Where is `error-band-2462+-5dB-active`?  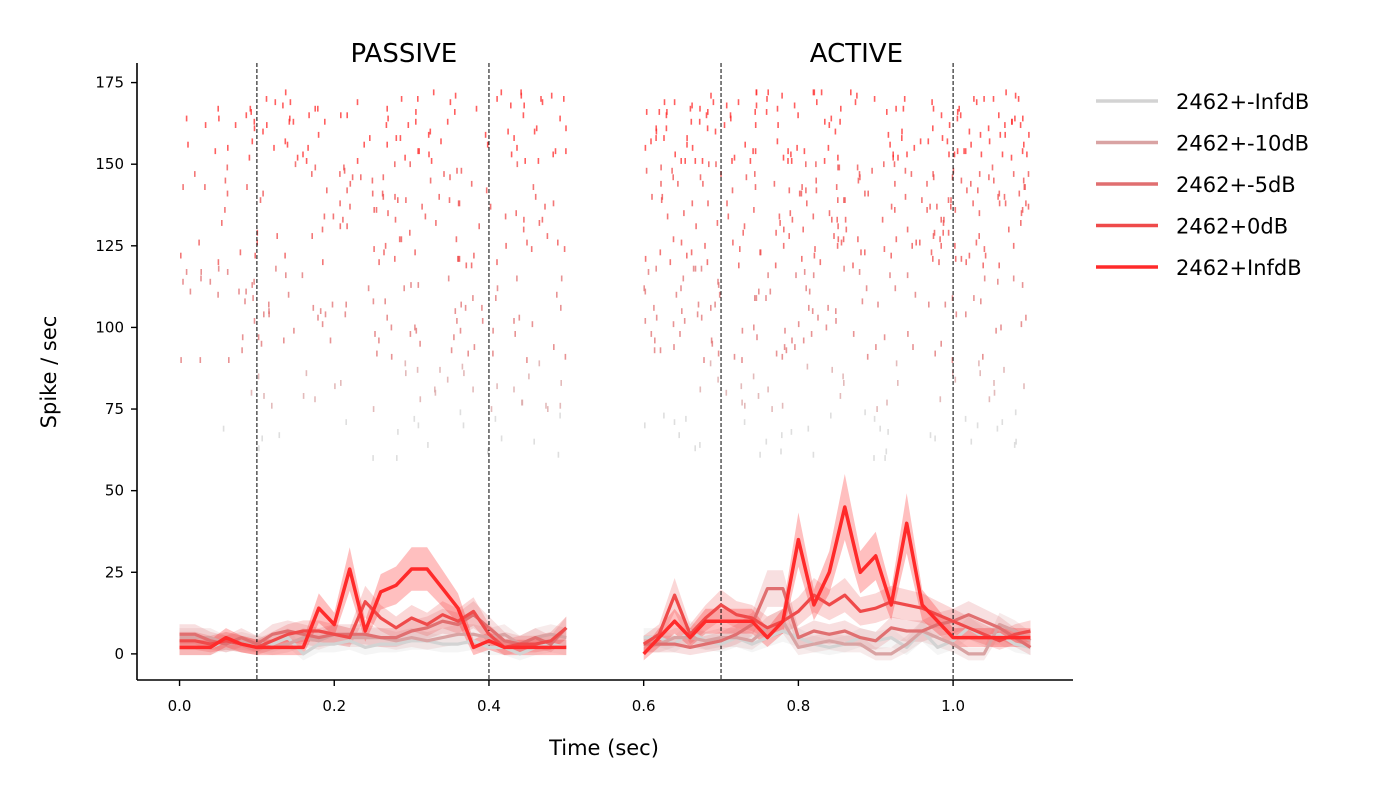
error-band-2462+-5dB-active is located at coordinates (837, 613).